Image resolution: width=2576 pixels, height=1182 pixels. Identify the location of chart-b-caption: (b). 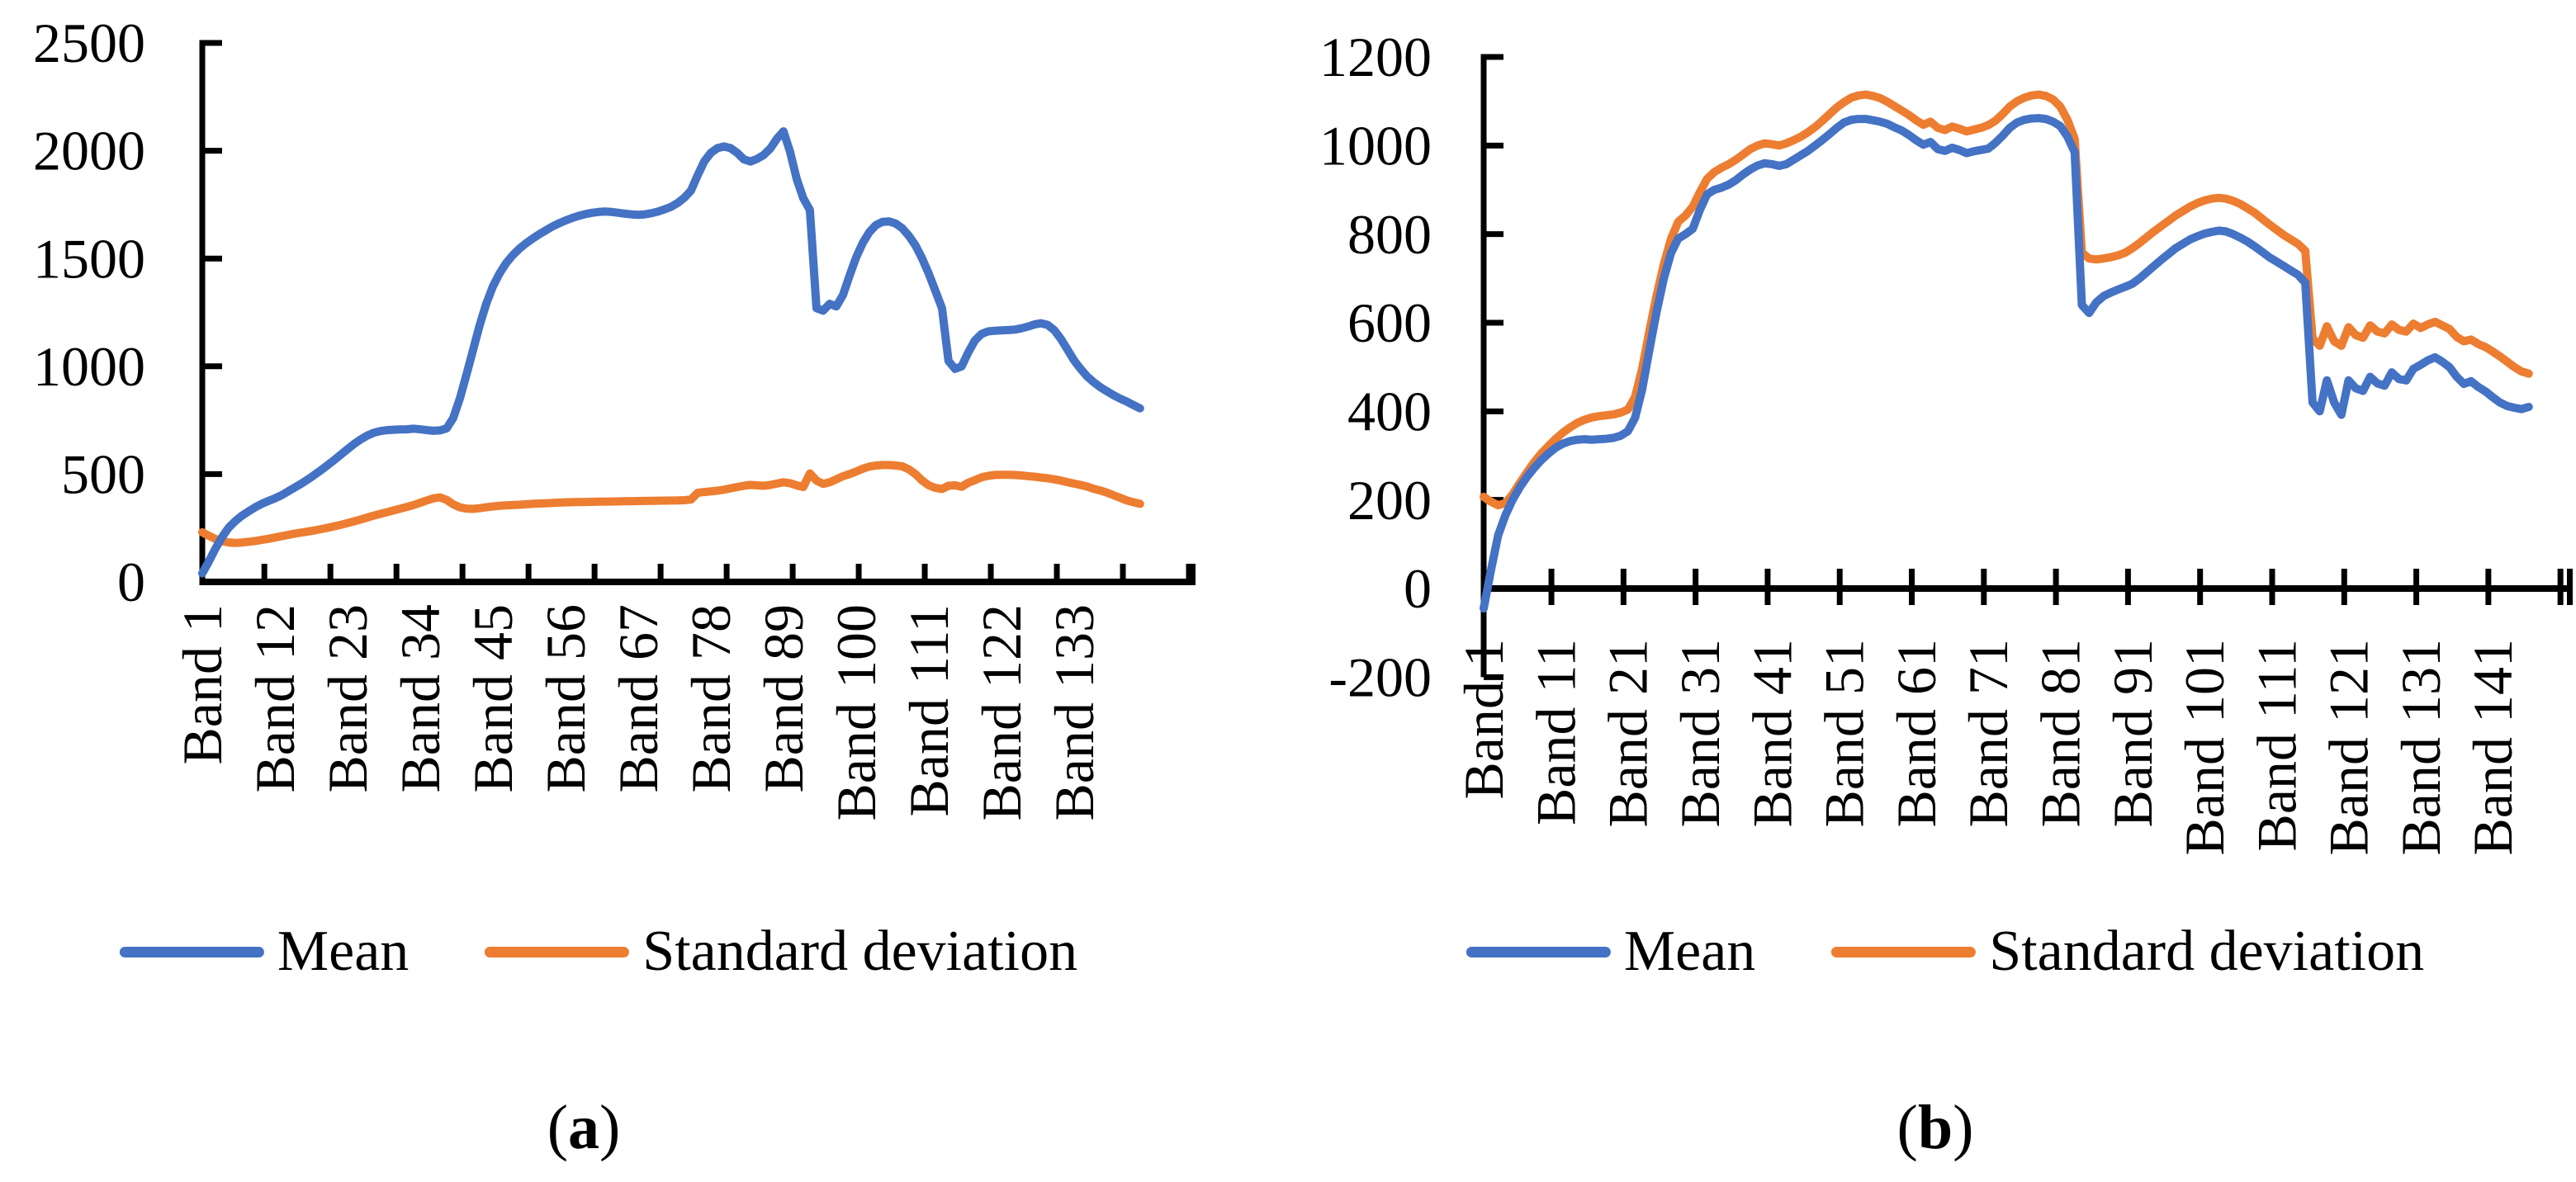
(1935, 1127).